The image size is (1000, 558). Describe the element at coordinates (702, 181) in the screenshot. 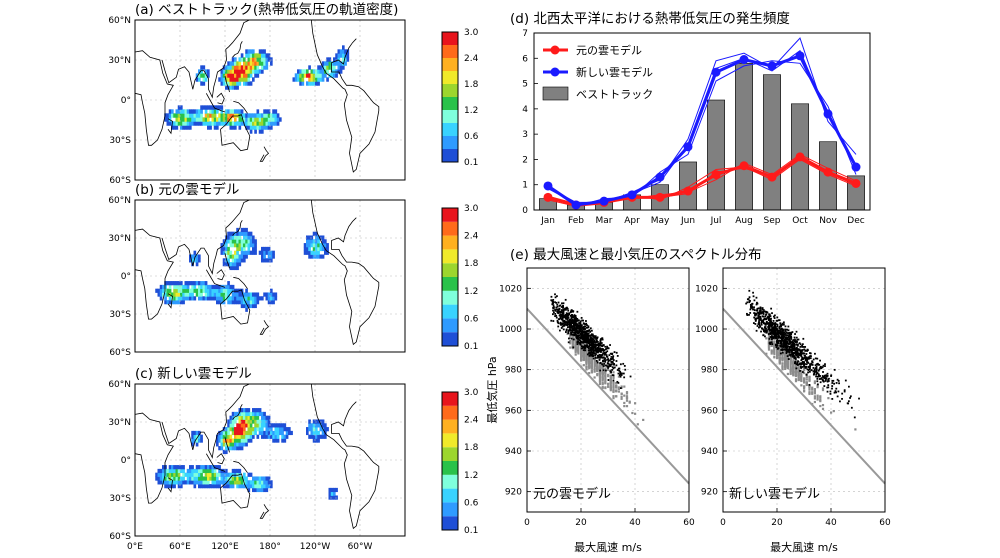

I see `series-line-original` at that location.